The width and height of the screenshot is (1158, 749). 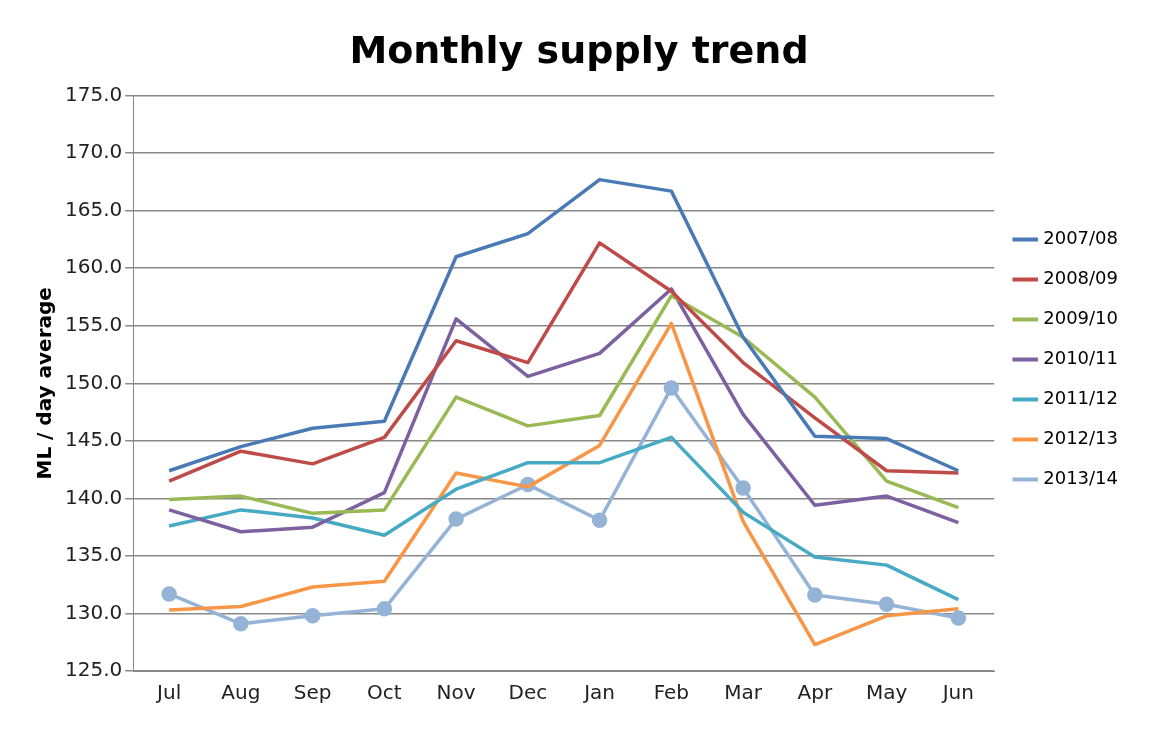 I want to click on x-tick-label: Jul, so click(x=168, y=692).